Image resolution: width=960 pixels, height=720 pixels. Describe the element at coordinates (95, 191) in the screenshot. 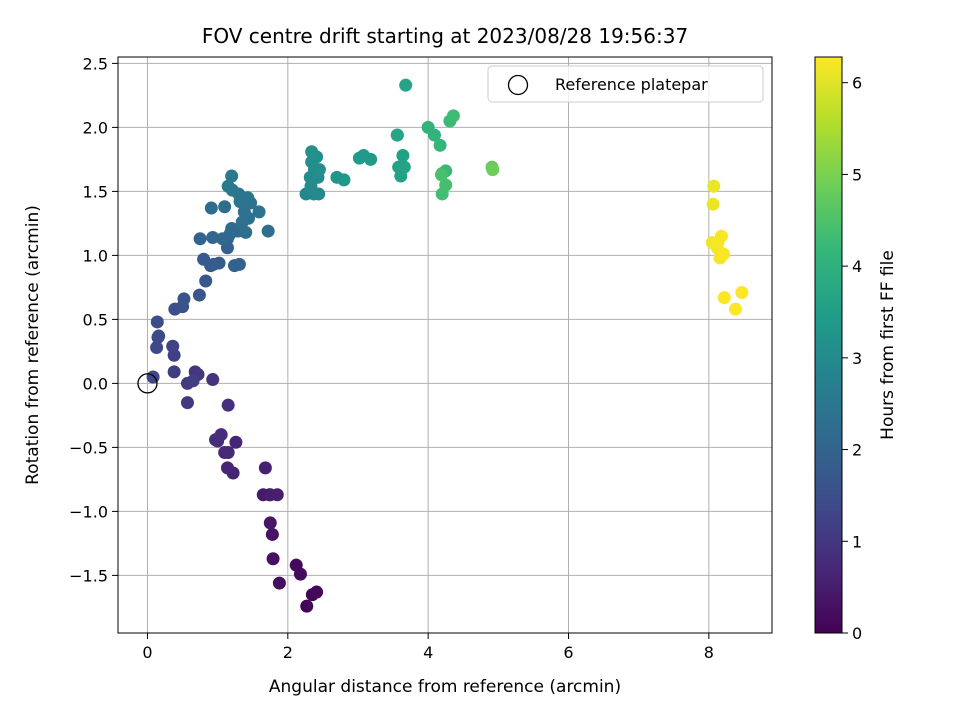

I see `y-tick-label: 1.5` at that location.